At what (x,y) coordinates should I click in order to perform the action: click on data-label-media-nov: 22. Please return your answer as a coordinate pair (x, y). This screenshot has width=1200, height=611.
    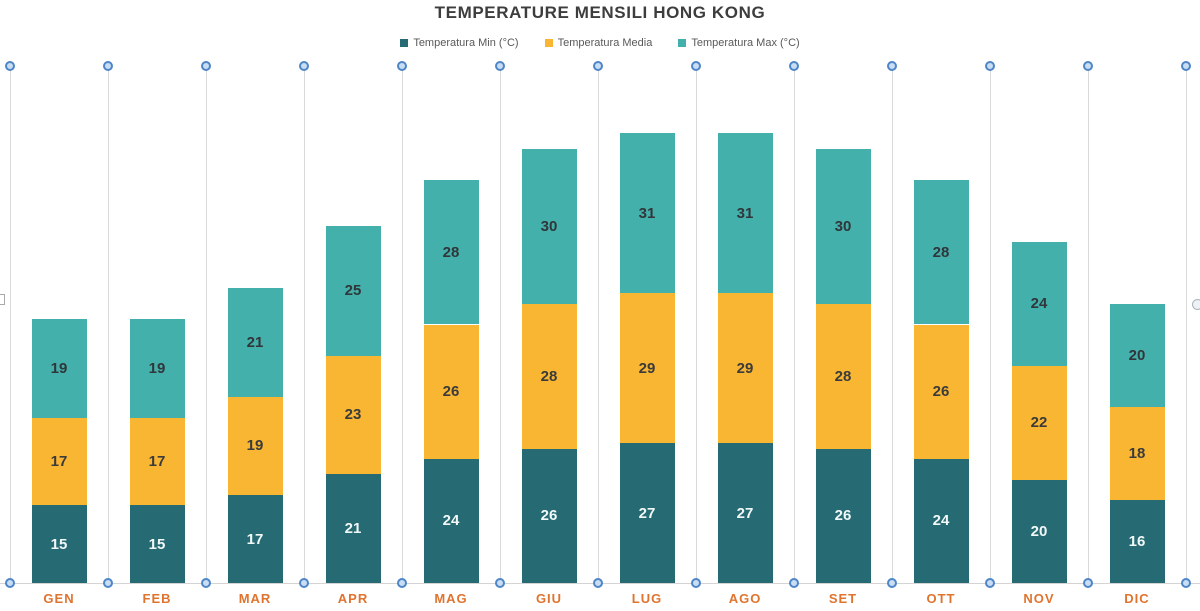
    Looking at the image, I should click on (1039, 423).